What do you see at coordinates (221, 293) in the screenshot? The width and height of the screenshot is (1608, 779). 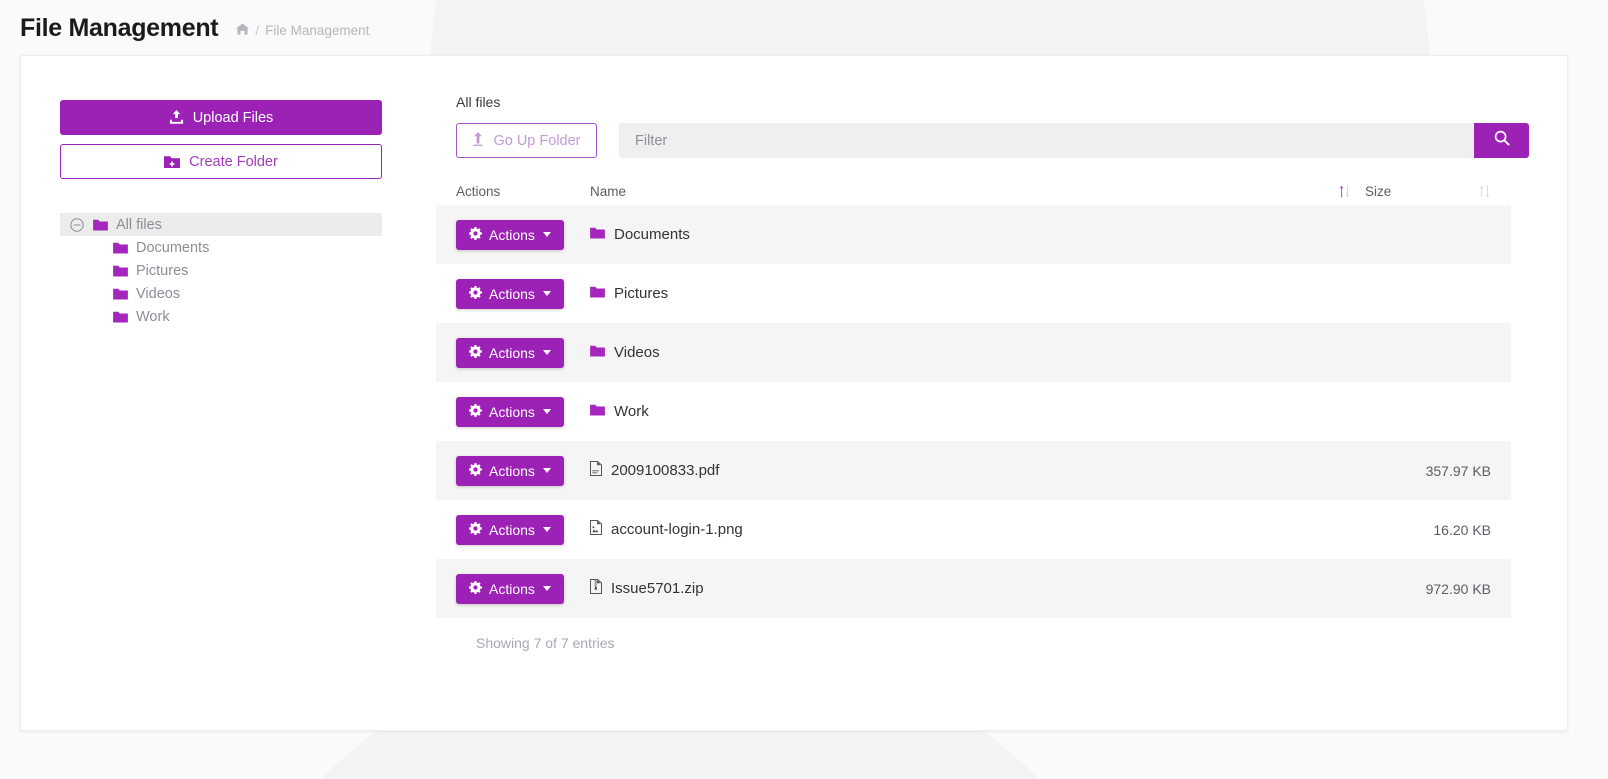 I see `tree-item-videos: Videos` at bounding box center [221, 293].